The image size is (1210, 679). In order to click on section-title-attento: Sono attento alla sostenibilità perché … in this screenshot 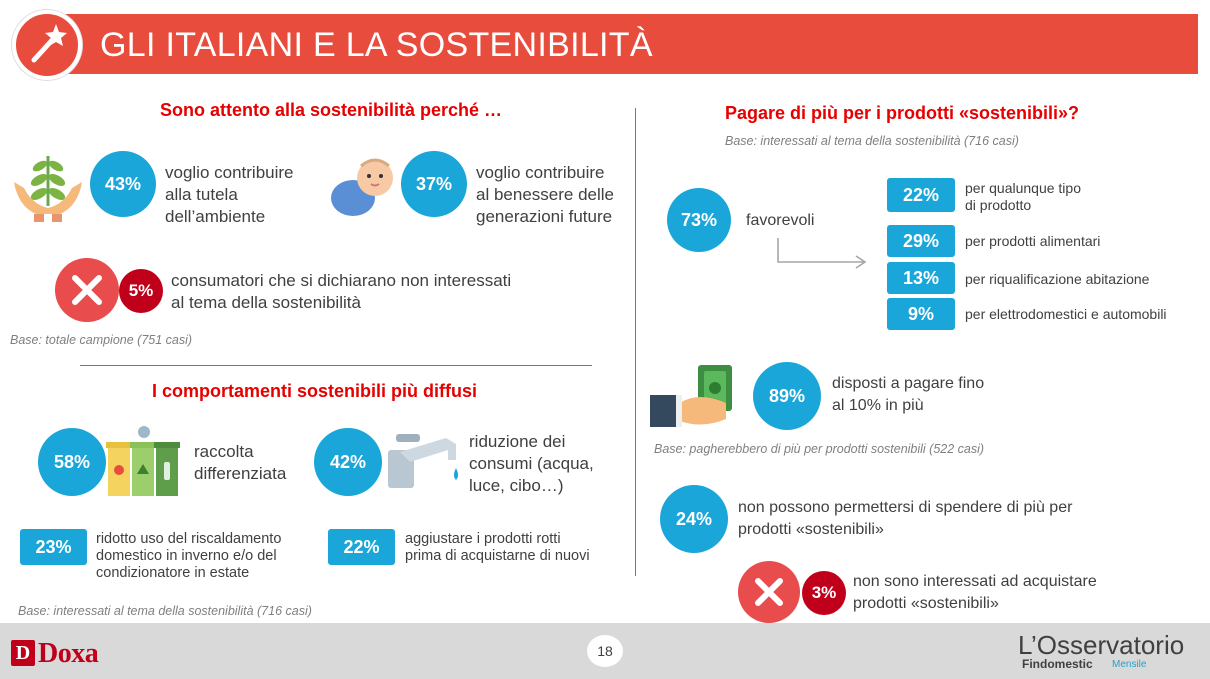, I will do `click(331, 110)`.